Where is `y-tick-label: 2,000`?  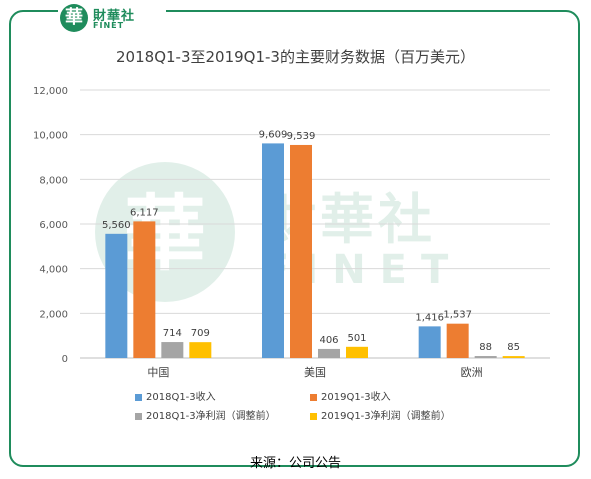
y-tick-label: 2,000 is located at coordinates (53, 314).